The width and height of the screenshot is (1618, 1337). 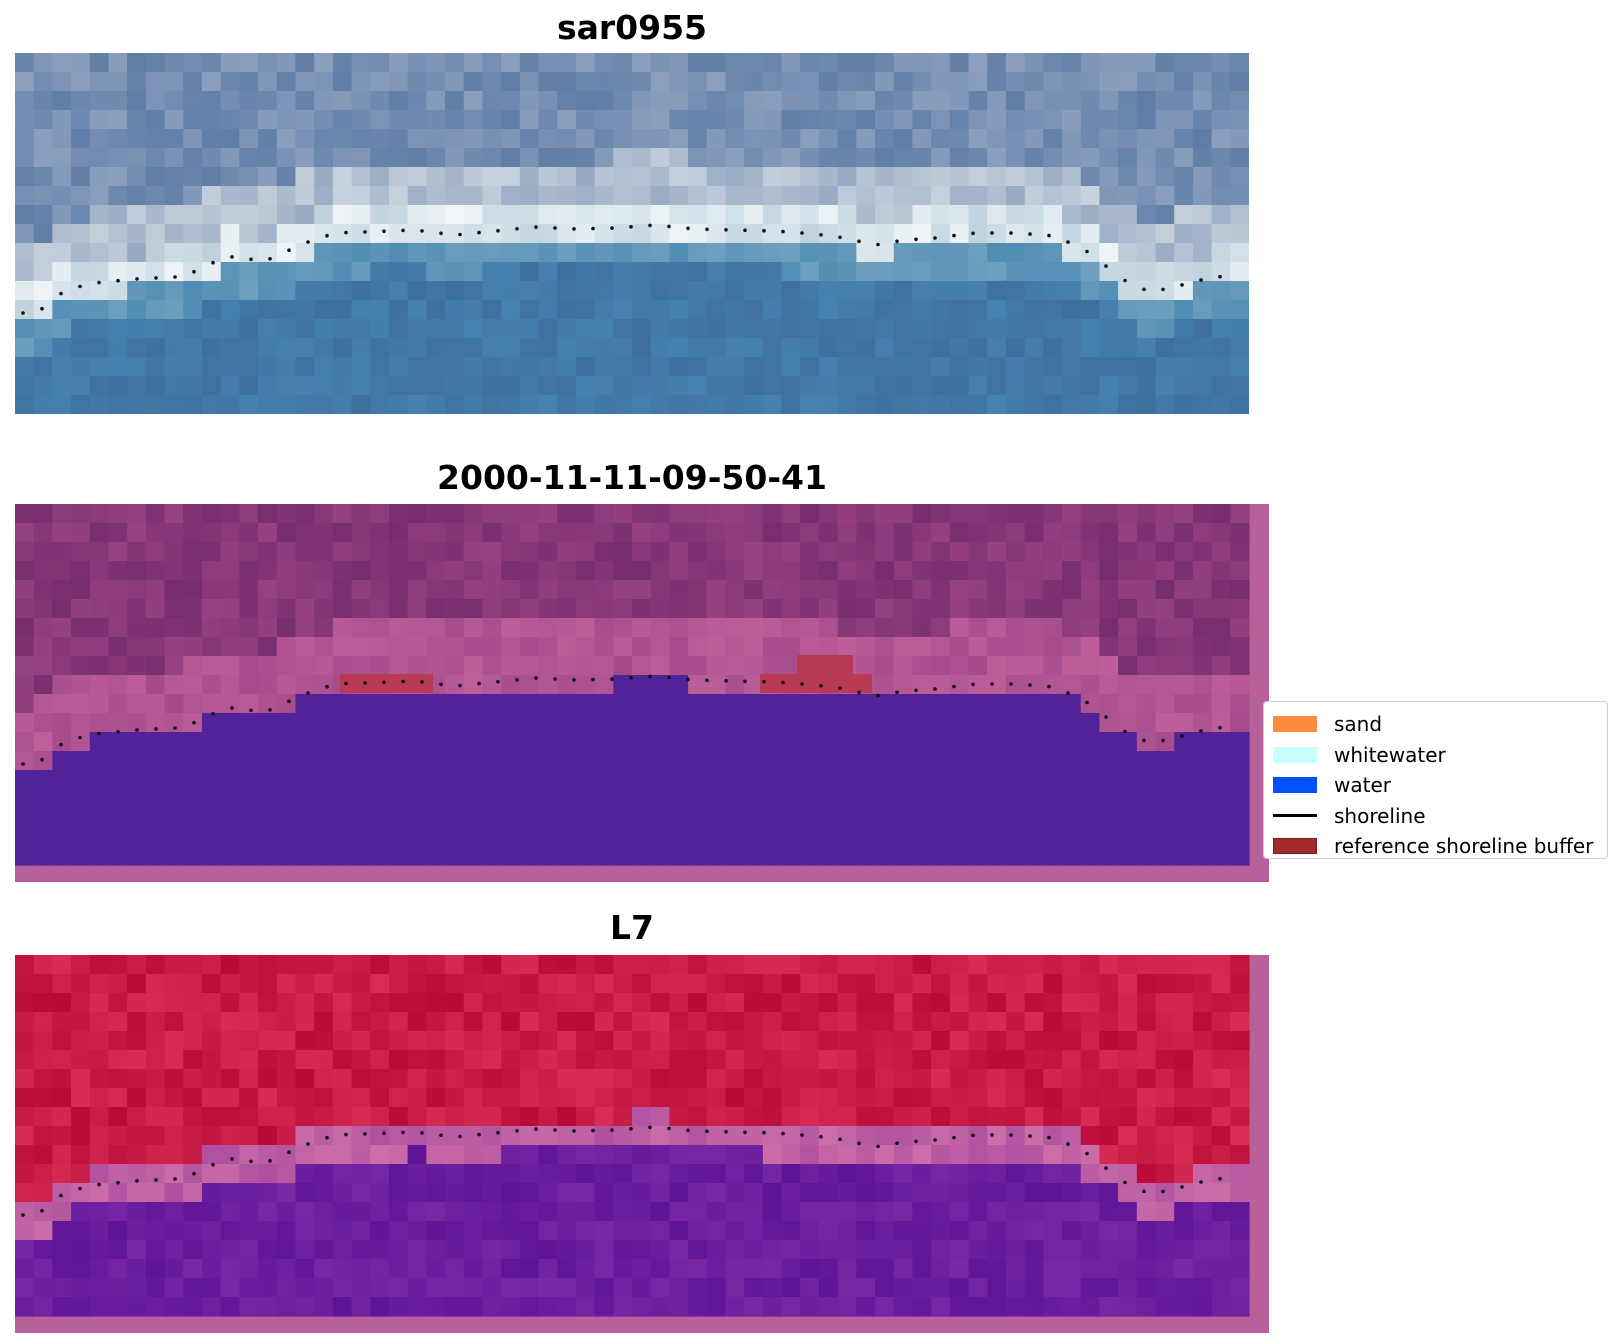 I want to click on panel-title-rgb: sar0955, so click(x=632, y=27).